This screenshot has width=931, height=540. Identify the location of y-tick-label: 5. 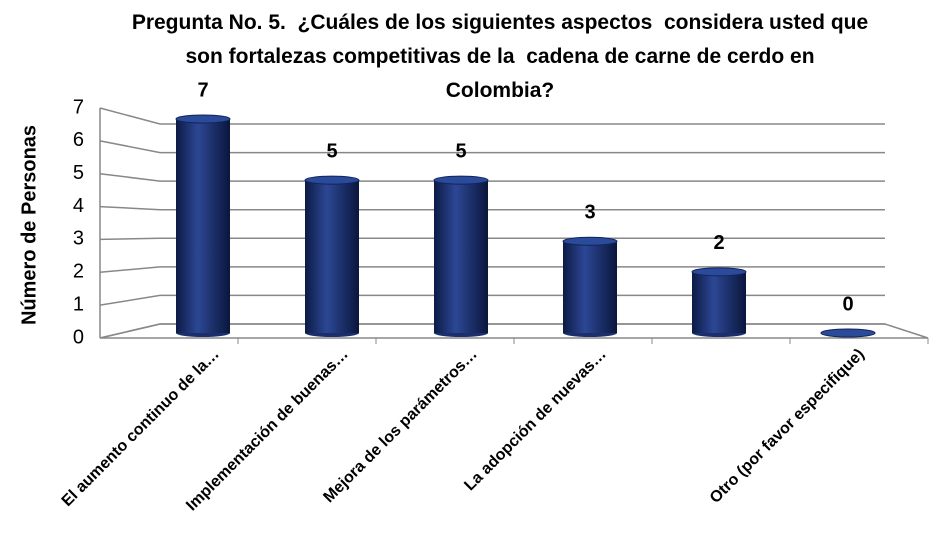
(78, 173).